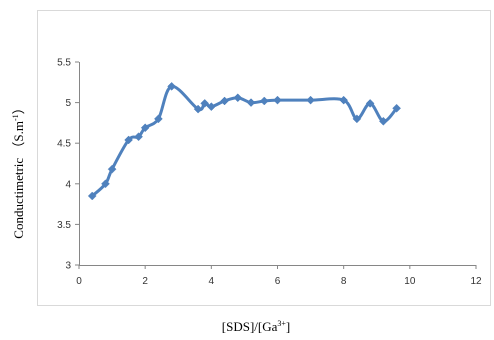 This screenshot has width=494, height=340. I want to click on x-tick-label: 12, so click(476, 281).